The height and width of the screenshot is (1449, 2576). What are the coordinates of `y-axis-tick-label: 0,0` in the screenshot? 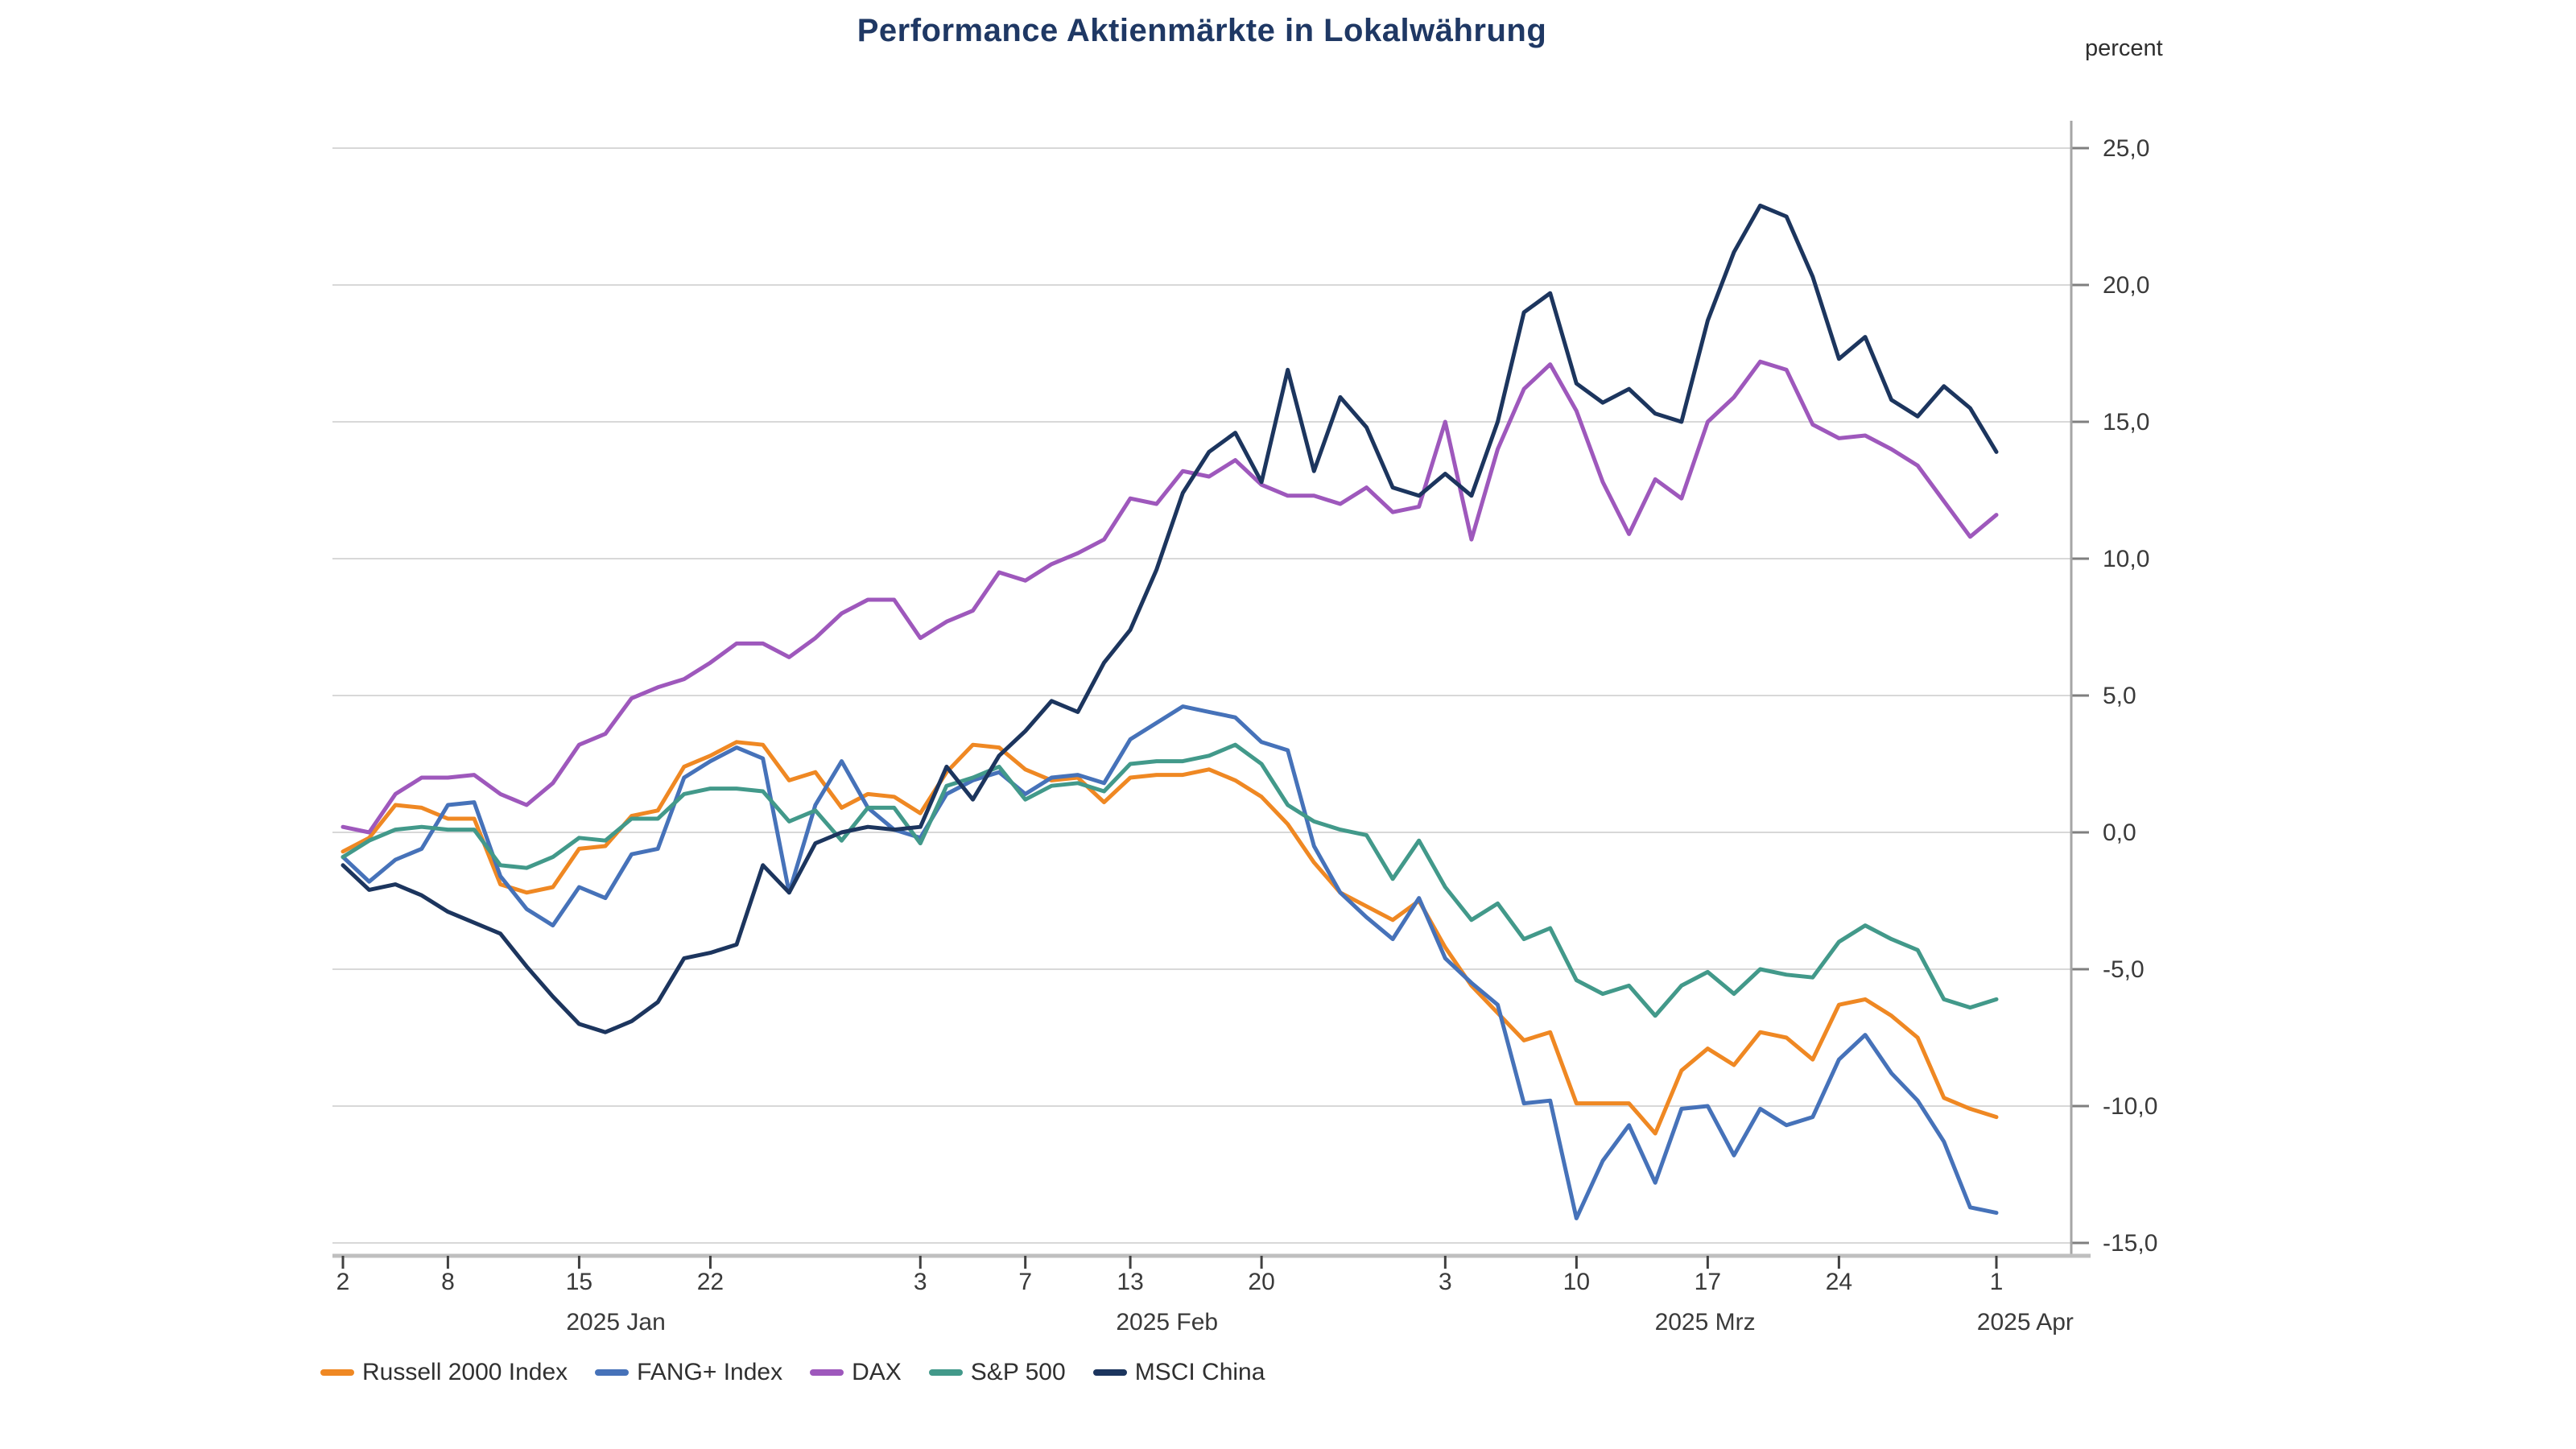 It's located at (2119, 832).